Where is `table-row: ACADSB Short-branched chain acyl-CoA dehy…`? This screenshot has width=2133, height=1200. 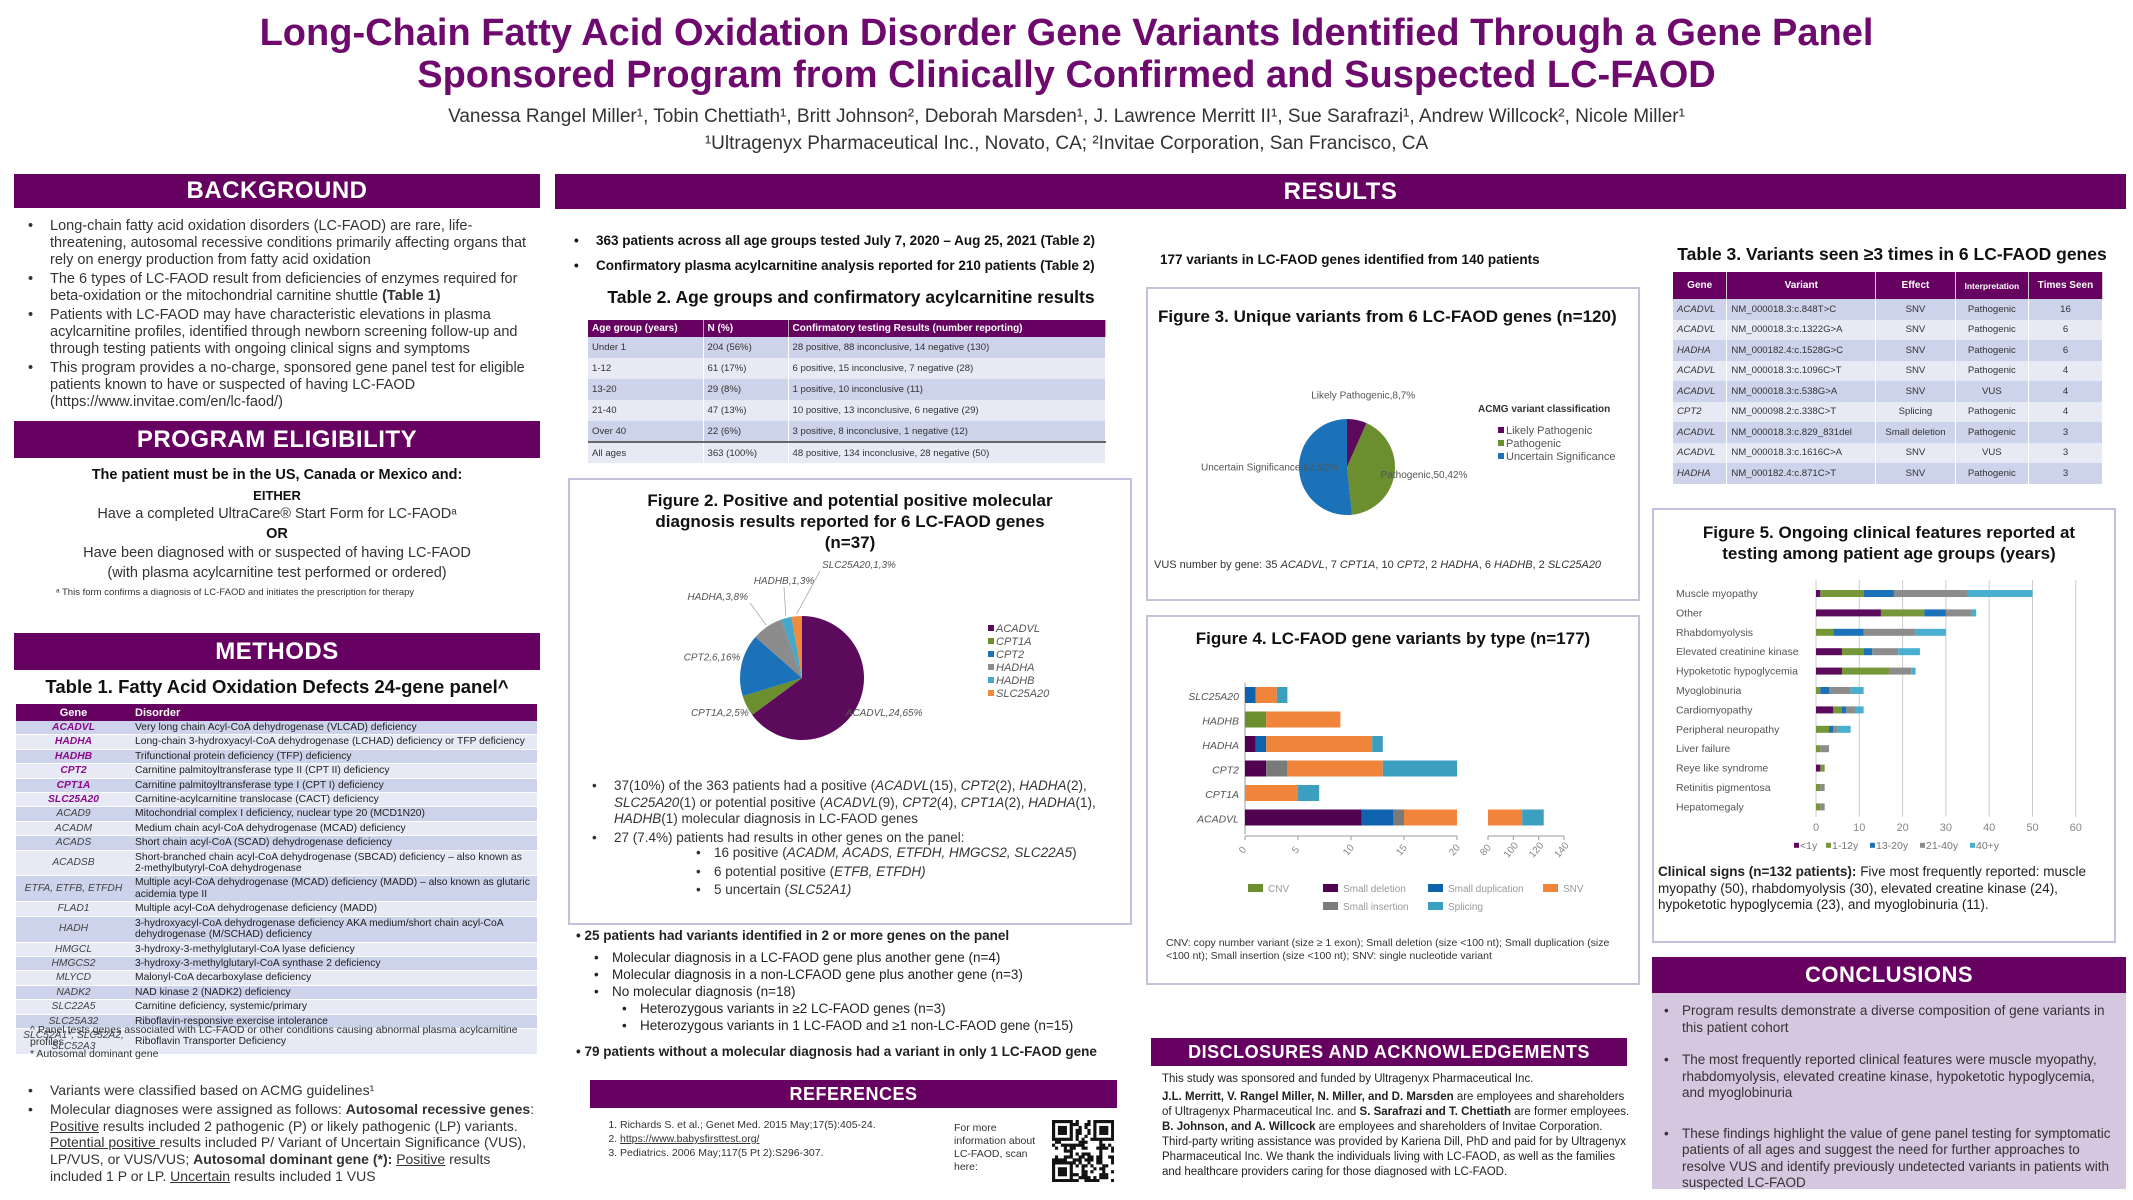 table-row: ACADSB Short-branched chain acyl-CoA dehy… is located at coordinates (276, 863).